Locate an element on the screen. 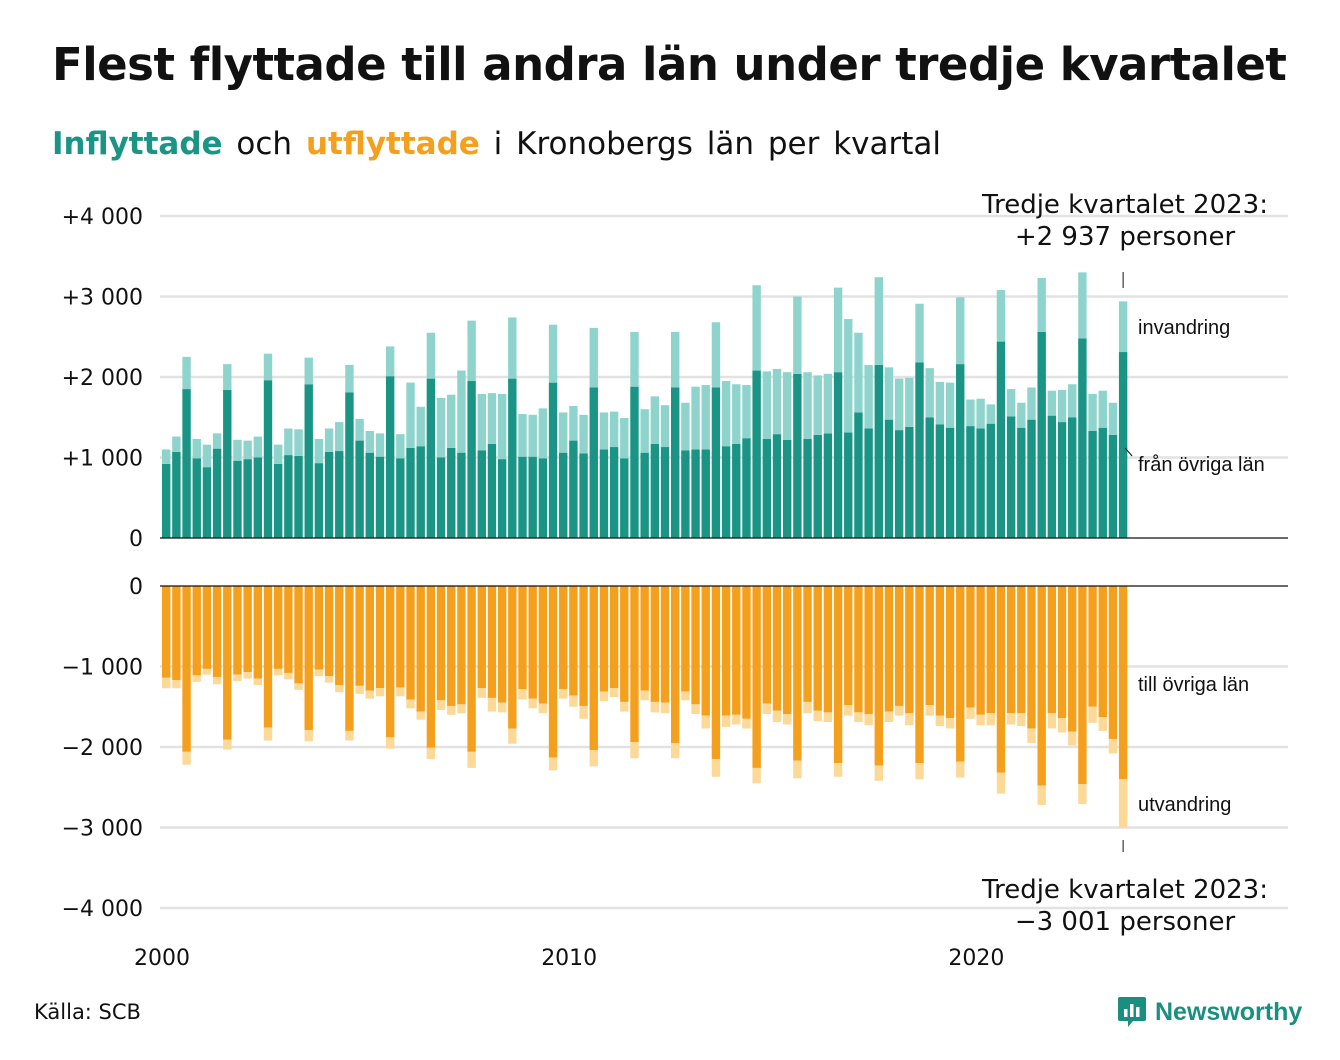 The height and width of the screenshot is (1060, 1340). subtitle-och: och is located at coordinates (264, 144).